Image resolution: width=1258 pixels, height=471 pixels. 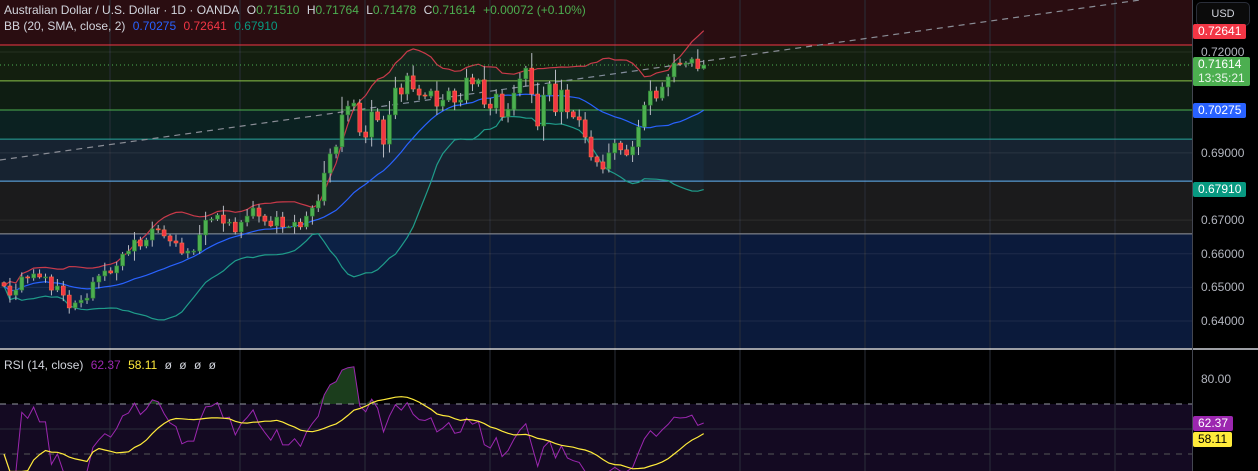 I want to click on rsi-axis-label: 80.00, so click(x=1216, y=379).